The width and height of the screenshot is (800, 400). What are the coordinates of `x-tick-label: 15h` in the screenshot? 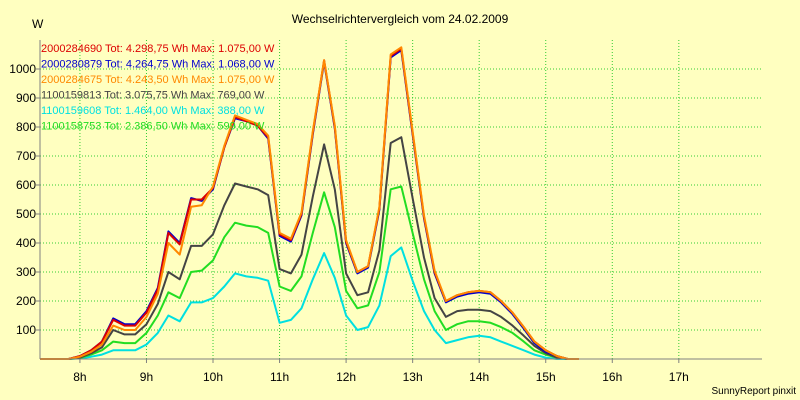 It's located at (546, 377).